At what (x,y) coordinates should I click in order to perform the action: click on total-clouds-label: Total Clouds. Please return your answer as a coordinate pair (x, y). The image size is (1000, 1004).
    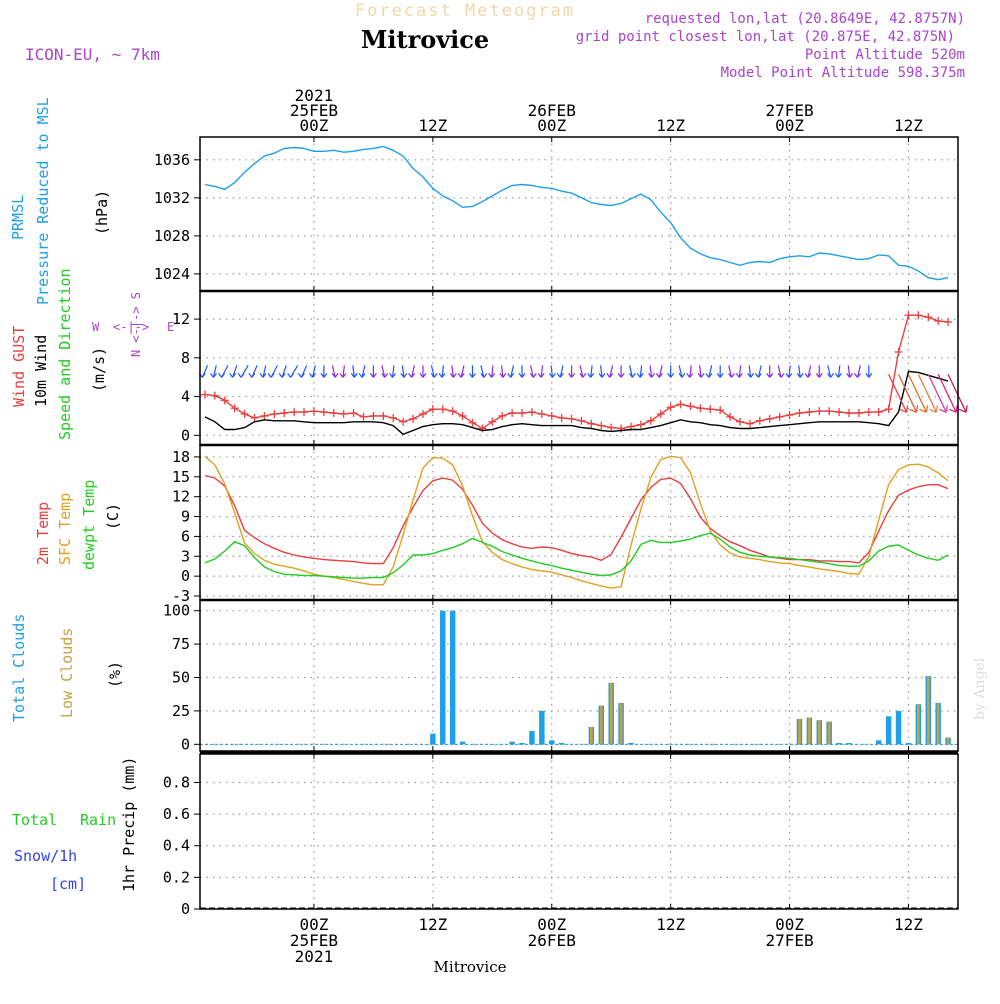
    Looking at the image, I should click on (19, 668).